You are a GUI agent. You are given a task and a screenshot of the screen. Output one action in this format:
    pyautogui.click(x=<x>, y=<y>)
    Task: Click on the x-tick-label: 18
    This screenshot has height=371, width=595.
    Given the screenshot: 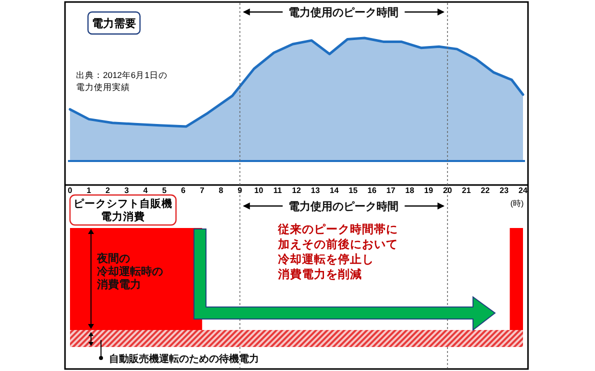 What is the action you would take?
    pyautogui.click(x=410, y=190)
    